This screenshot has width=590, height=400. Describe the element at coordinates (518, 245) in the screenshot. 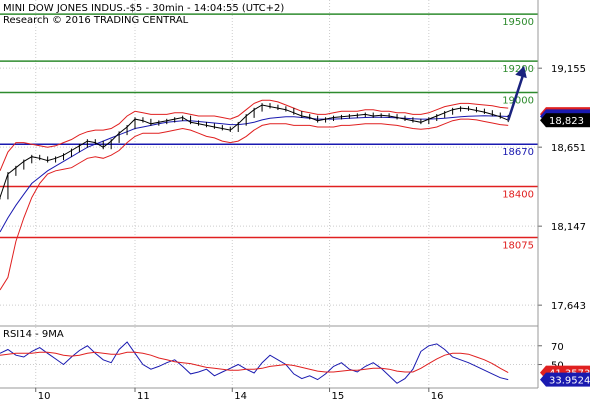

I see `level-label-18075: 18075` at that location.